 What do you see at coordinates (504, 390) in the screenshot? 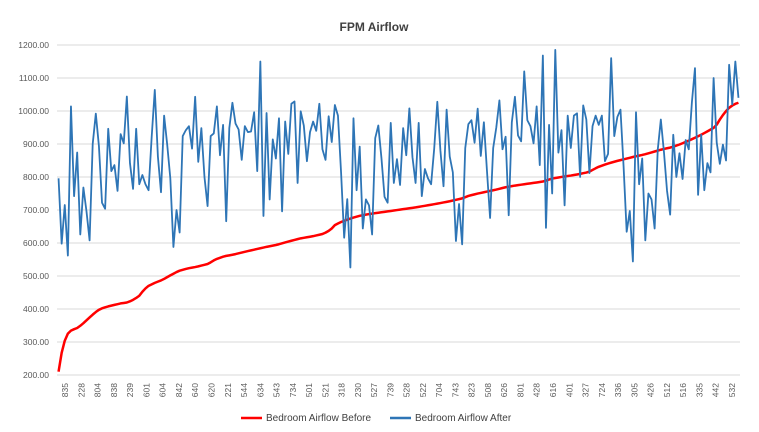
I see `x-tick-label: 626` at bounding box center [504, 390].